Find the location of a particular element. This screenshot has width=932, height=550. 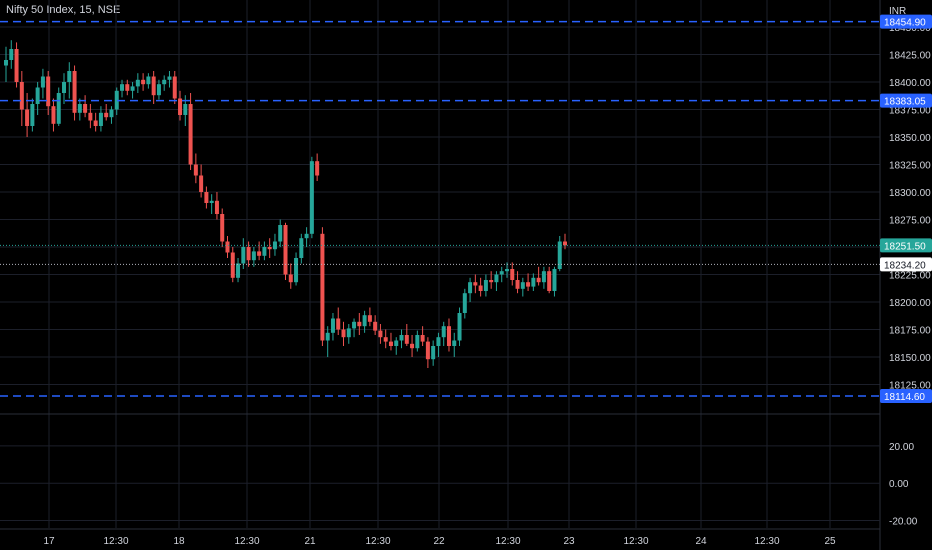

prev-close-label: 18234.20 is located at coordinates (905, 265).